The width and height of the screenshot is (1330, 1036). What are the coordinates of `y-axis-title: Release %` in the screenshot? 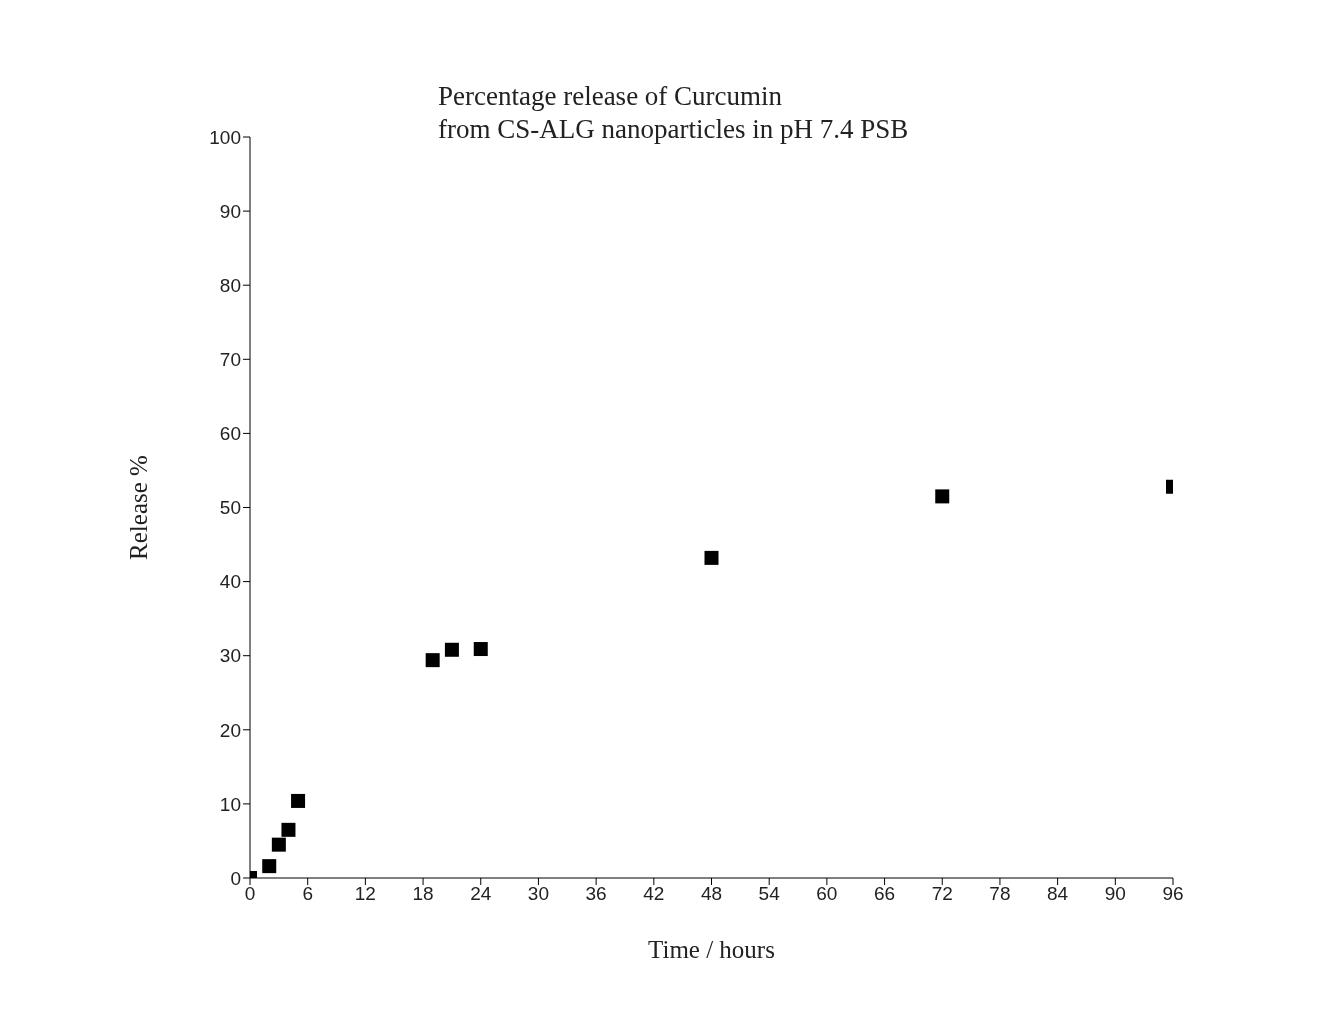 It's located at (138, 507).